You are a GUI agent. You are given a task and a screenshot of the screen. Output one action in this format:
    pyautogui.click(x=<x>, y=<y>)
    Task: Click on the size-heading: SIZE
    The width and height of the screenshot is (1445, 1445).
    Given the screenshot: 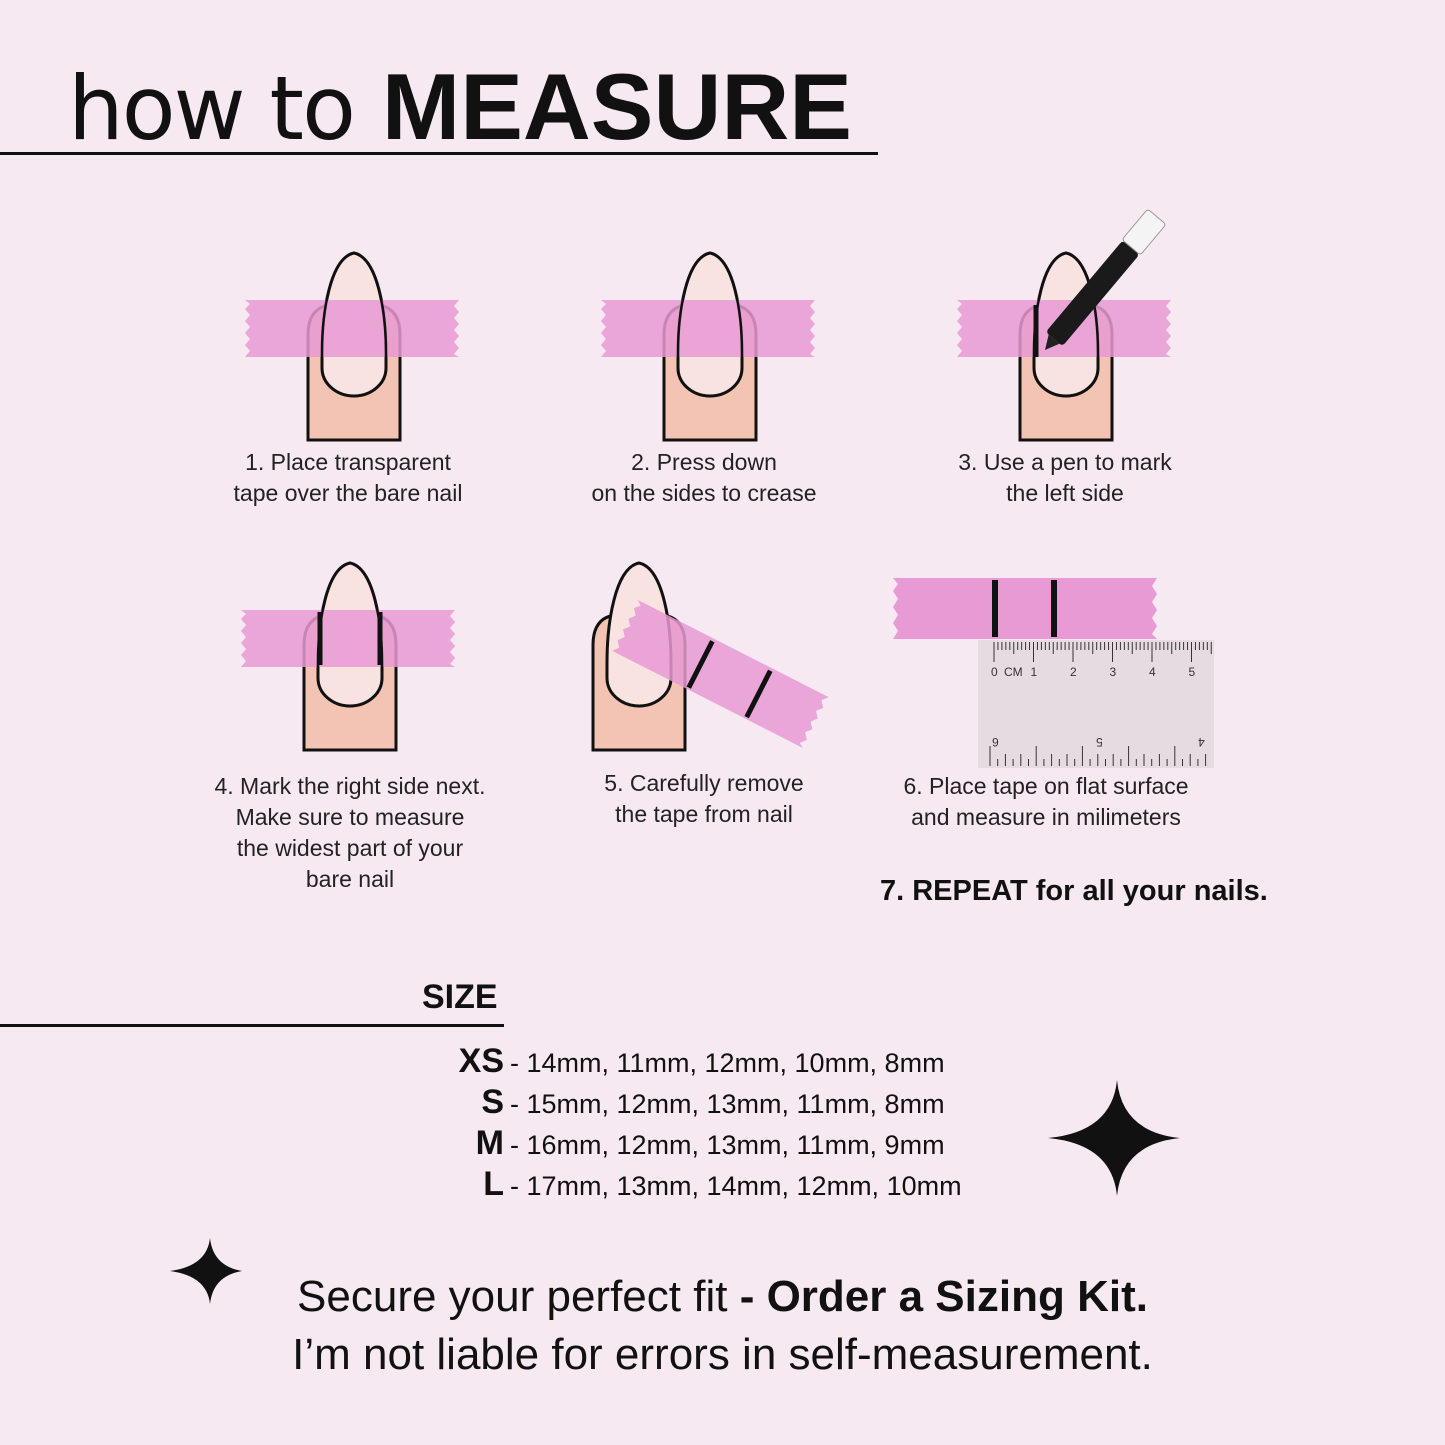 What is the action you would take?
    pyautogui.click(x=460, y=997)
    